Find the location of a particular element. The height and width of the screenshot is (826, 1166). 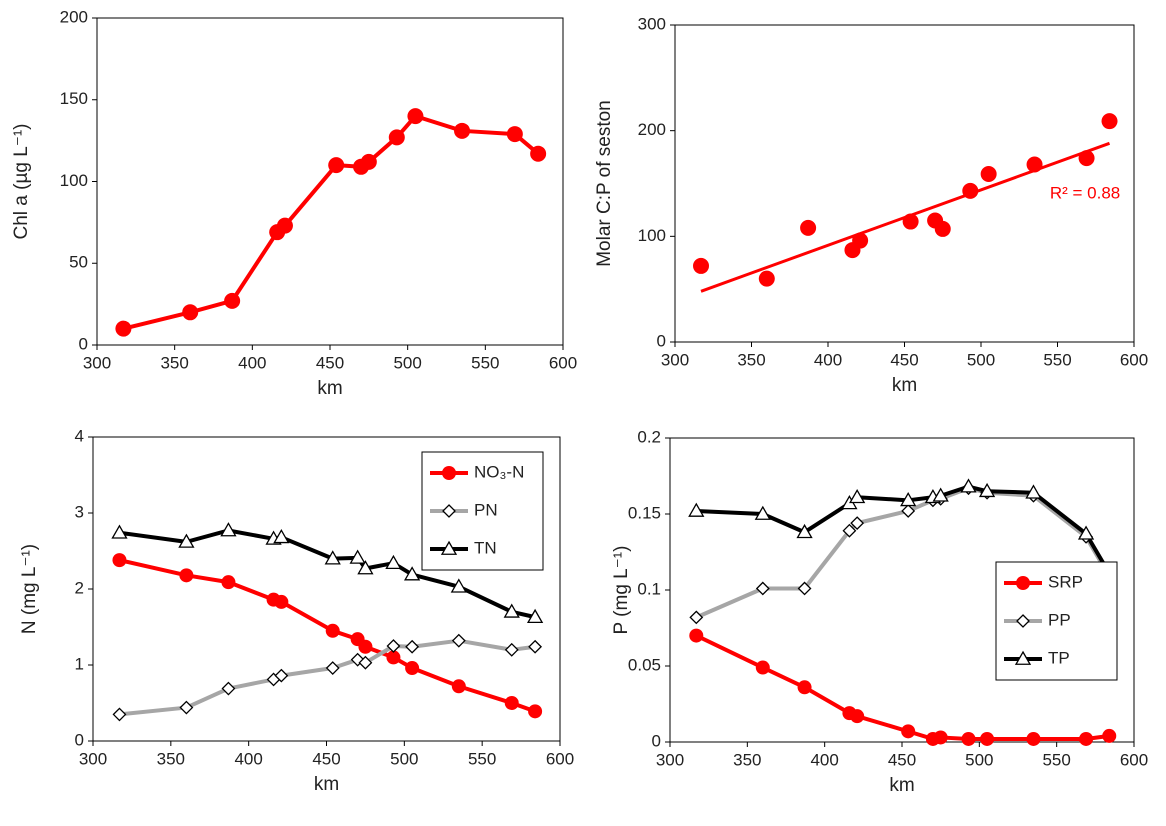

y-tick-label: 50 is located at coordinates (78, 262).